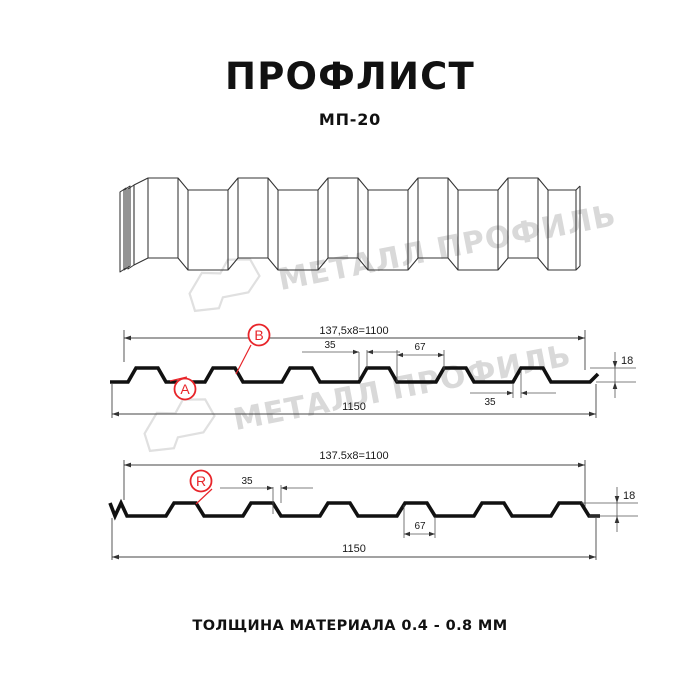 This screenshot has height=700, width=700. What do you see at coordinates (357, 184) in the screenshot?
I see `sheet-top-edge` at bounding box center [357, 184].